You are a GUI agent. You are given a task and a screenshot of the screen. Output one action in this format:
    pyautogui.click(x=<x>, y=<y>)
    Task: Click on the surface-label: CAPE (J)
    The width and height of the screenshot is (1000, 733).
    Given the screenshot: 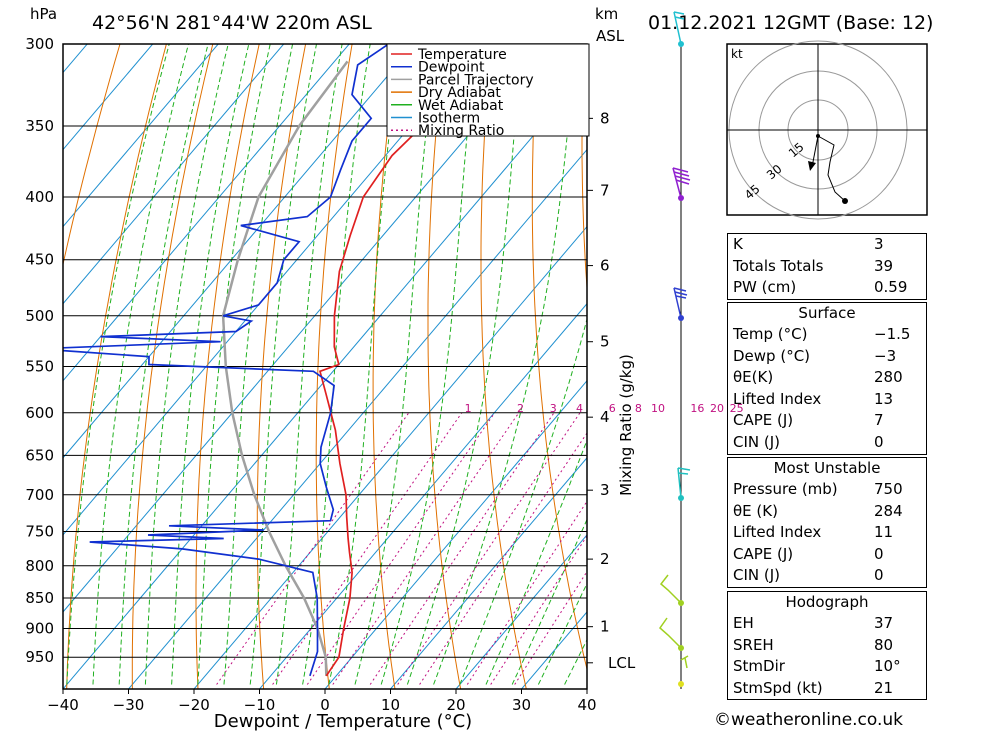 What is the action you would take?
    pyautogui.click(x=763, y=420)
    